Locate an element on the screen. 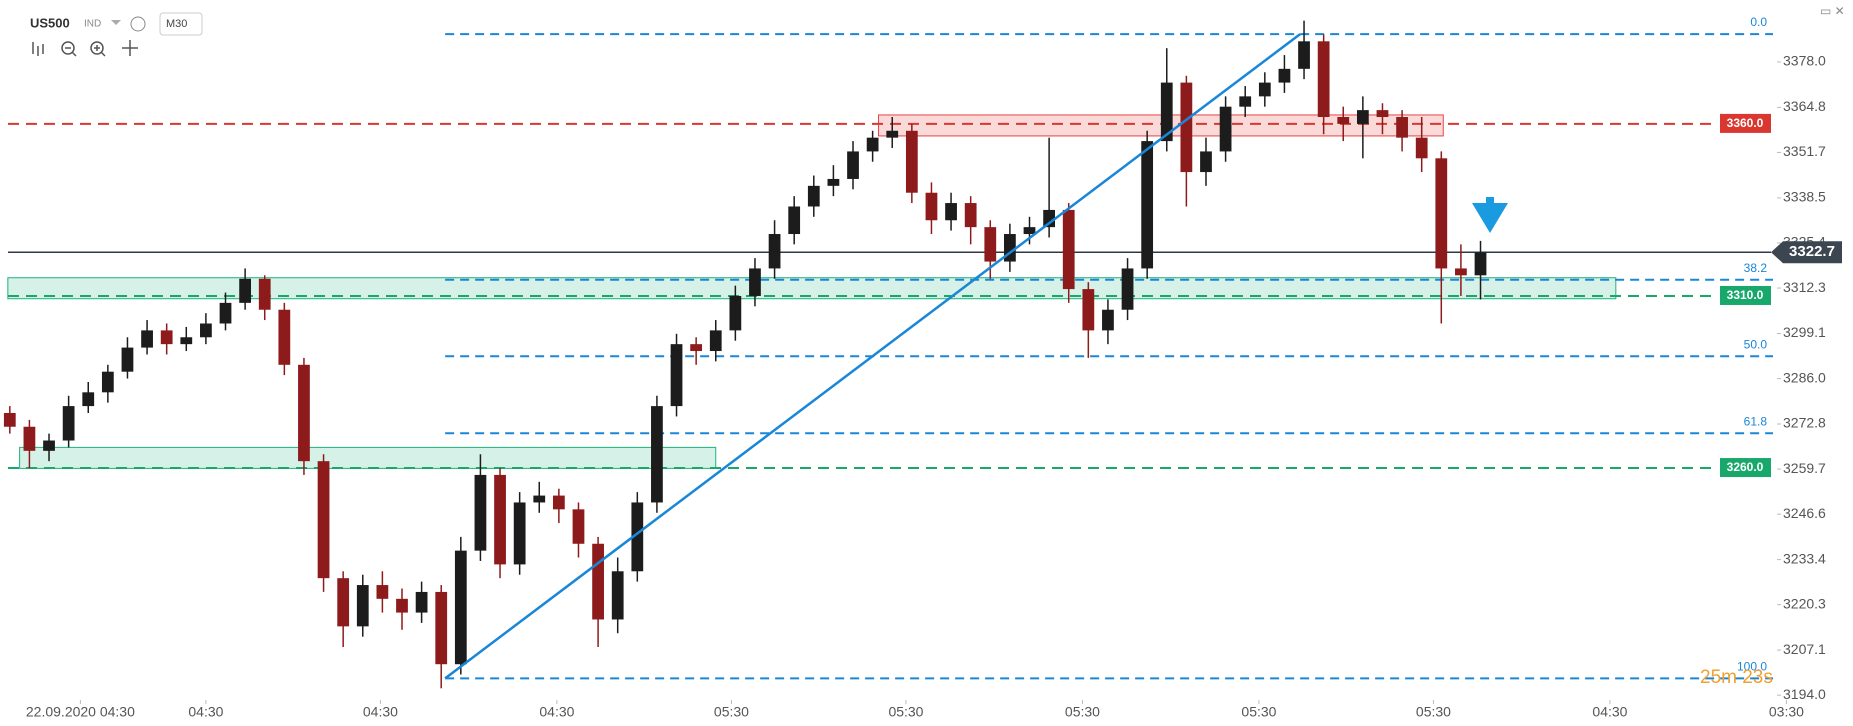 The image size is (1853, 726). y-tick-label: 3338.5 is located at coordinates (1804, 197).